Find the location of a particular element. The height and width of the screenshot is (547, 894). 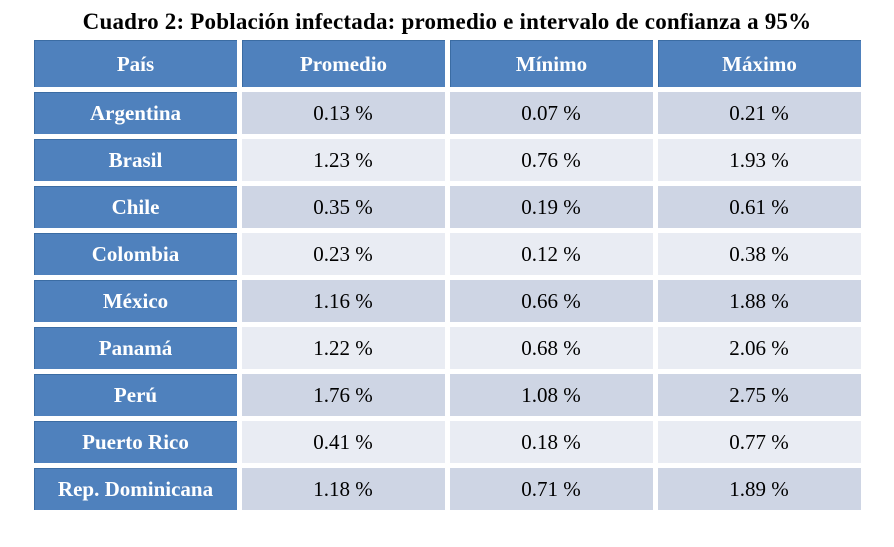

maximo-cell: 1.93 % is located at coordinates (759, 160).